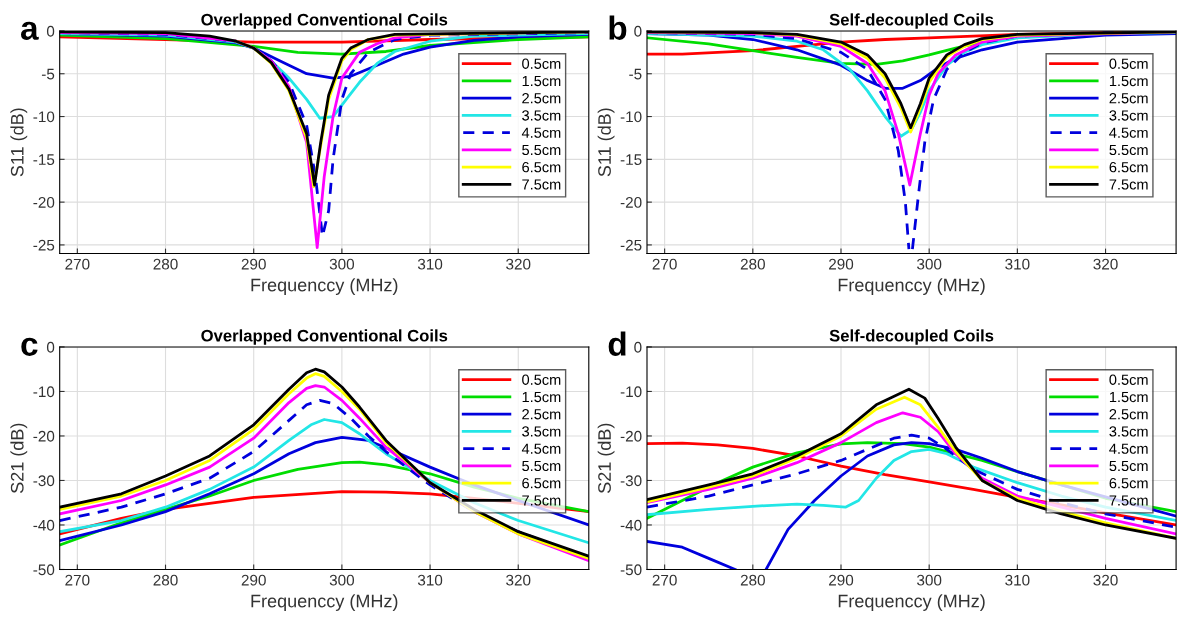  I want to click on text: d, so click(617, 343).